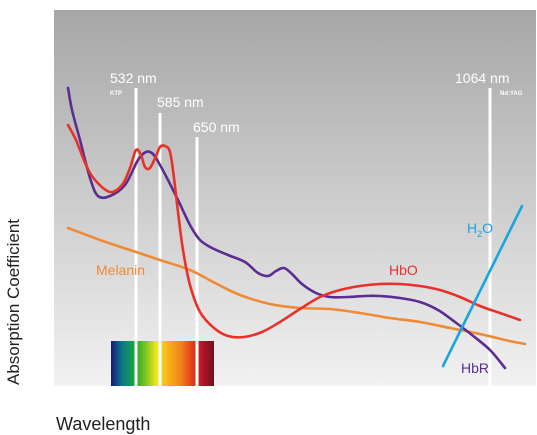  Describe the element at coordinates (180, 102) in the screenshot. I see `laser-label: 585 nm` at that location.